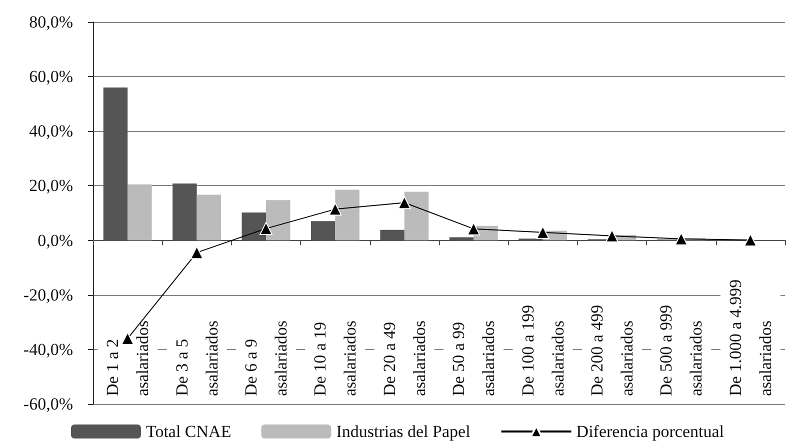  I want to click on x-tick-label: De 1 a 2 asalariados, so click(127, 358).